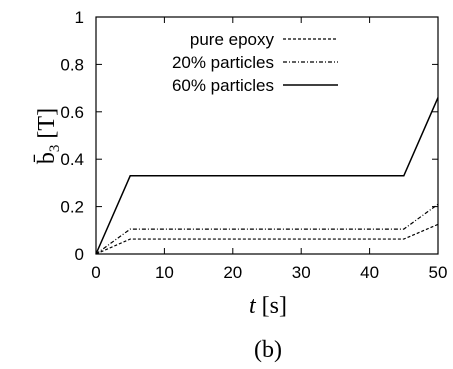  What do you see at coordinates (223, 85) in the screenshot?
I see `legend-label: 60% particles` at bounding box center [223, 85].